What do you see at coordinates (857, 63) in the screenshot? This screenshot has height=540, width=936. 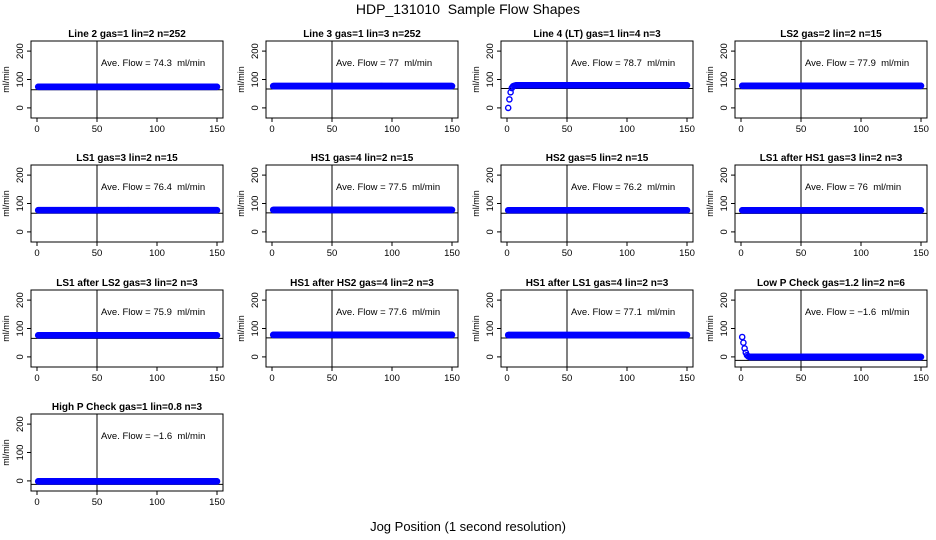 I see `avg-flow-annotation: Ave. Flow = 77.9 ml/min` at bounding box center [857, 63].